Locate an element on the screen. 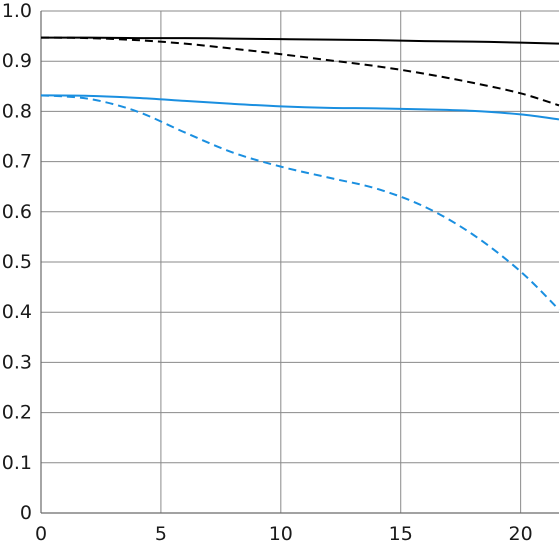  y-tick-label: 0.5 is located at coordinates (17, 262).